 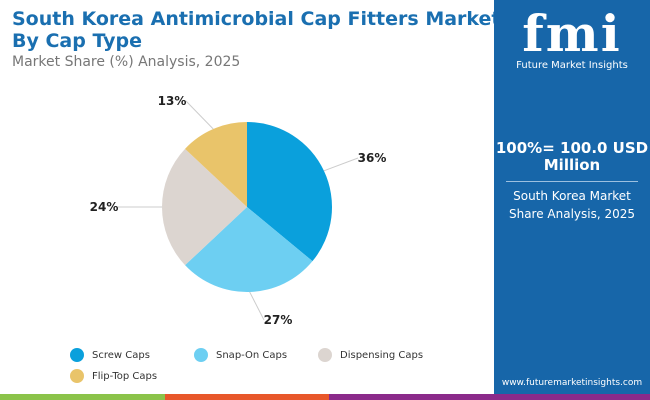 I want to click on legend-item-screw-caps: Screw Caps, so click(x=110, y=355).